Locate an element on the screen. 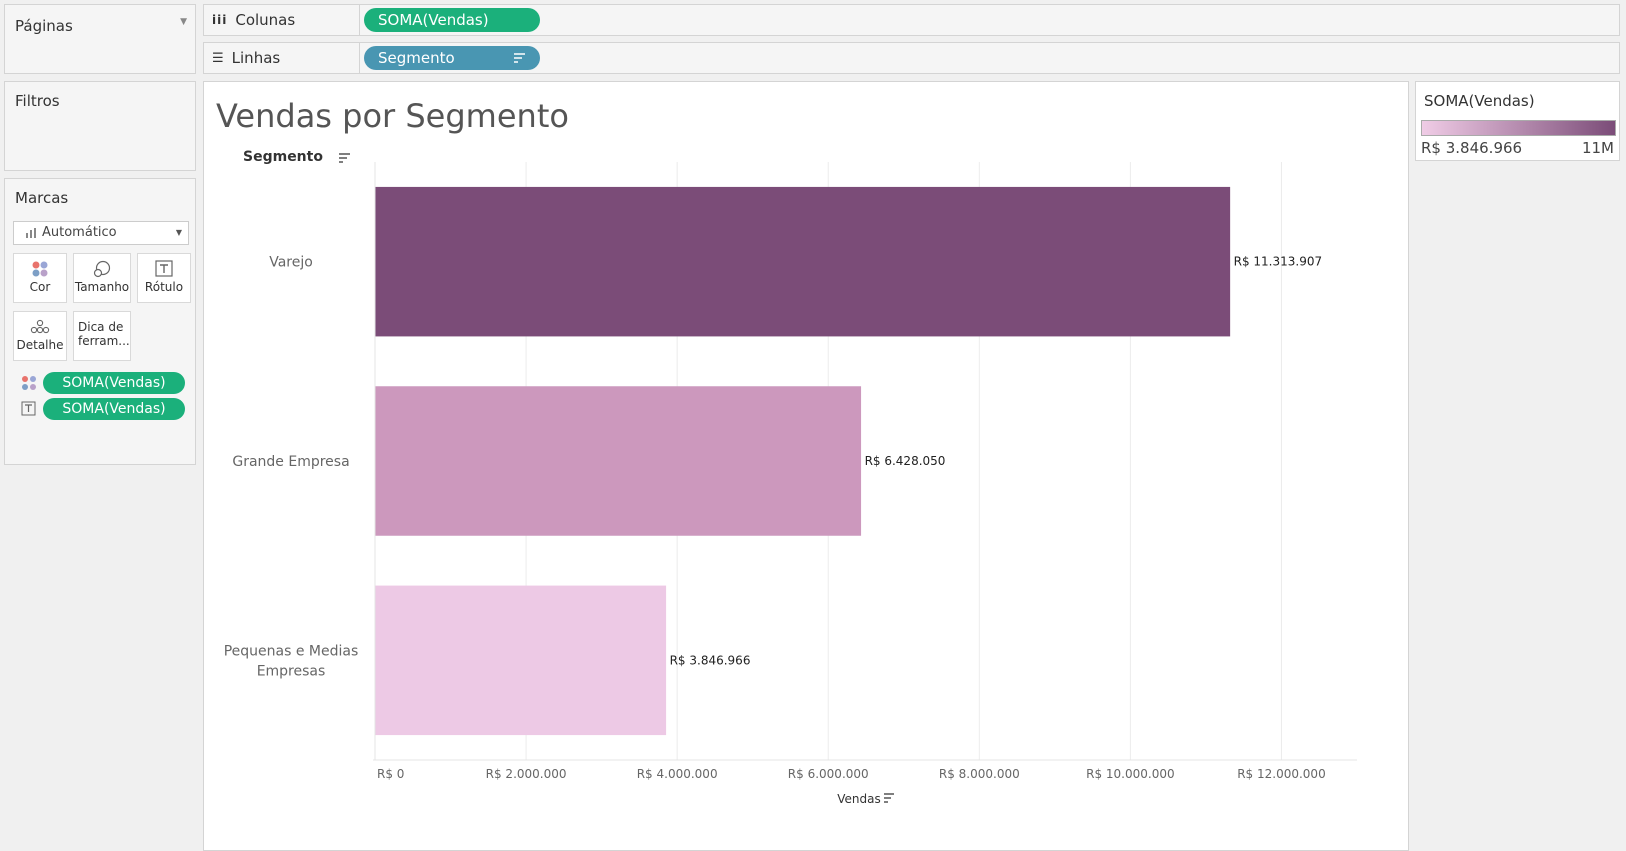  filters-panel: Filtros is located at coordinates (100, 126).